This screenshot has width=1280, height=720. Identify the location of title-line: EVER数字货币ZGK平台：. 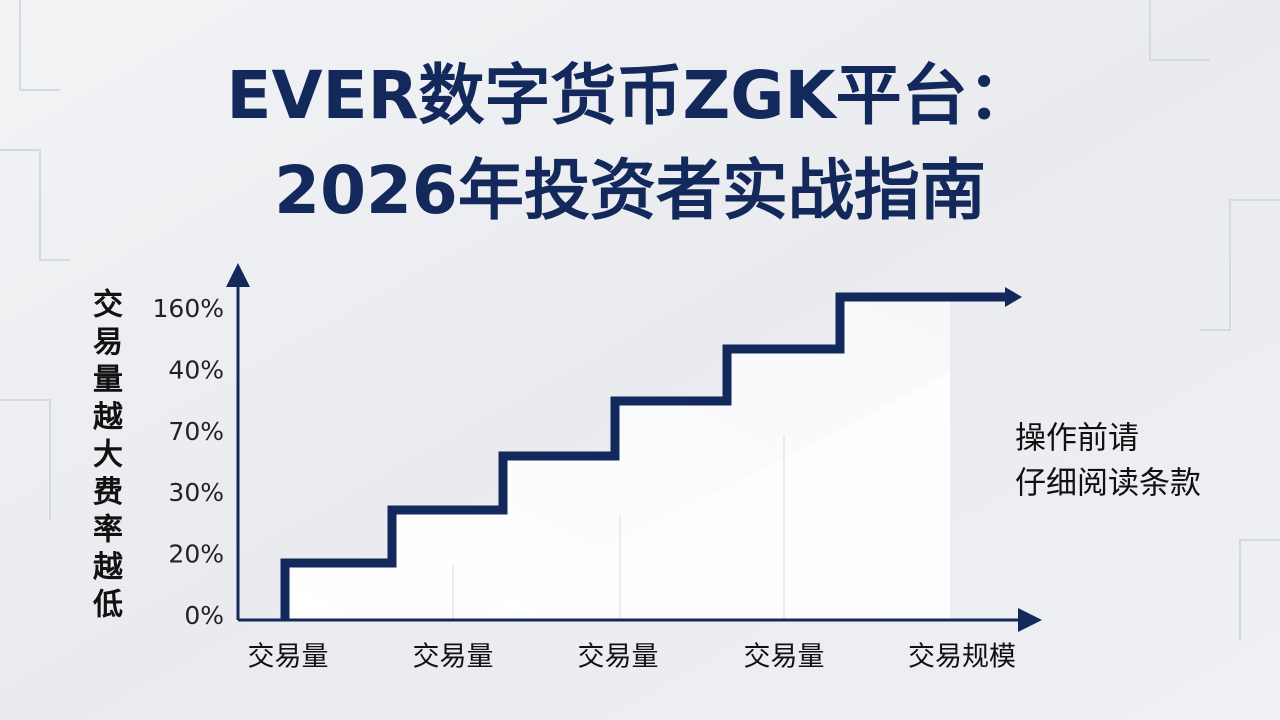
(629, 95).